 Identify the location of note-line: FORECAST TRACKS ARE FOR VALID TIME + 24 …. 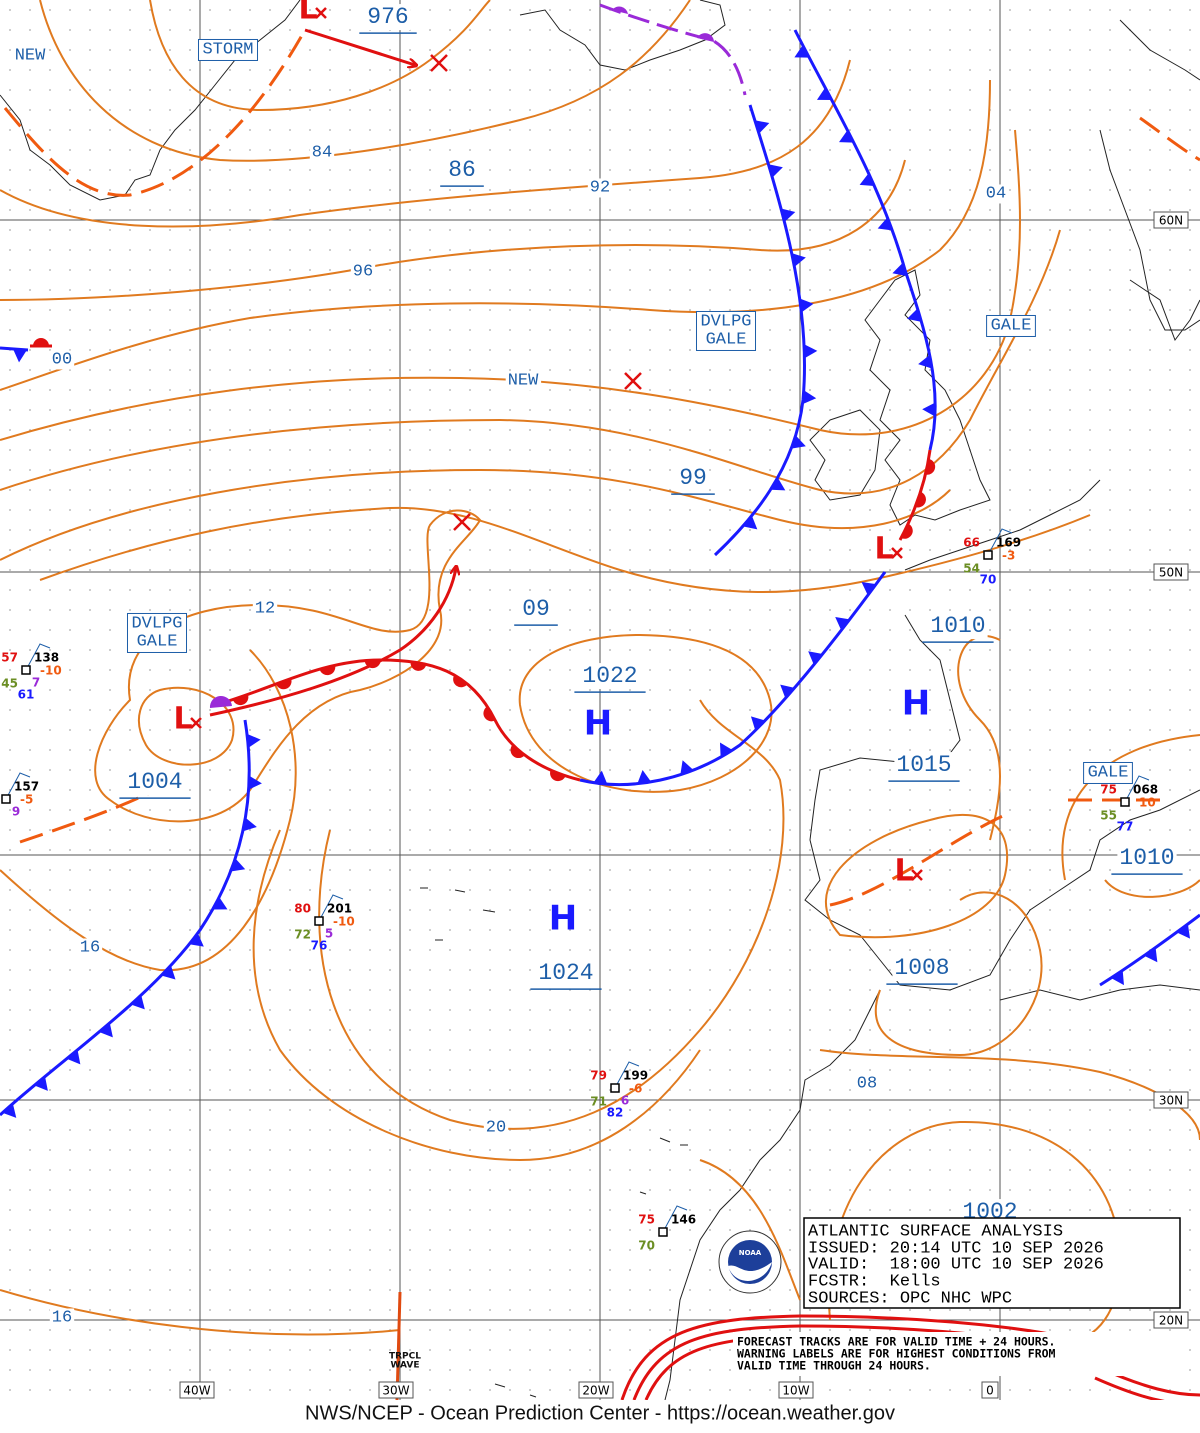
(896, 1342).